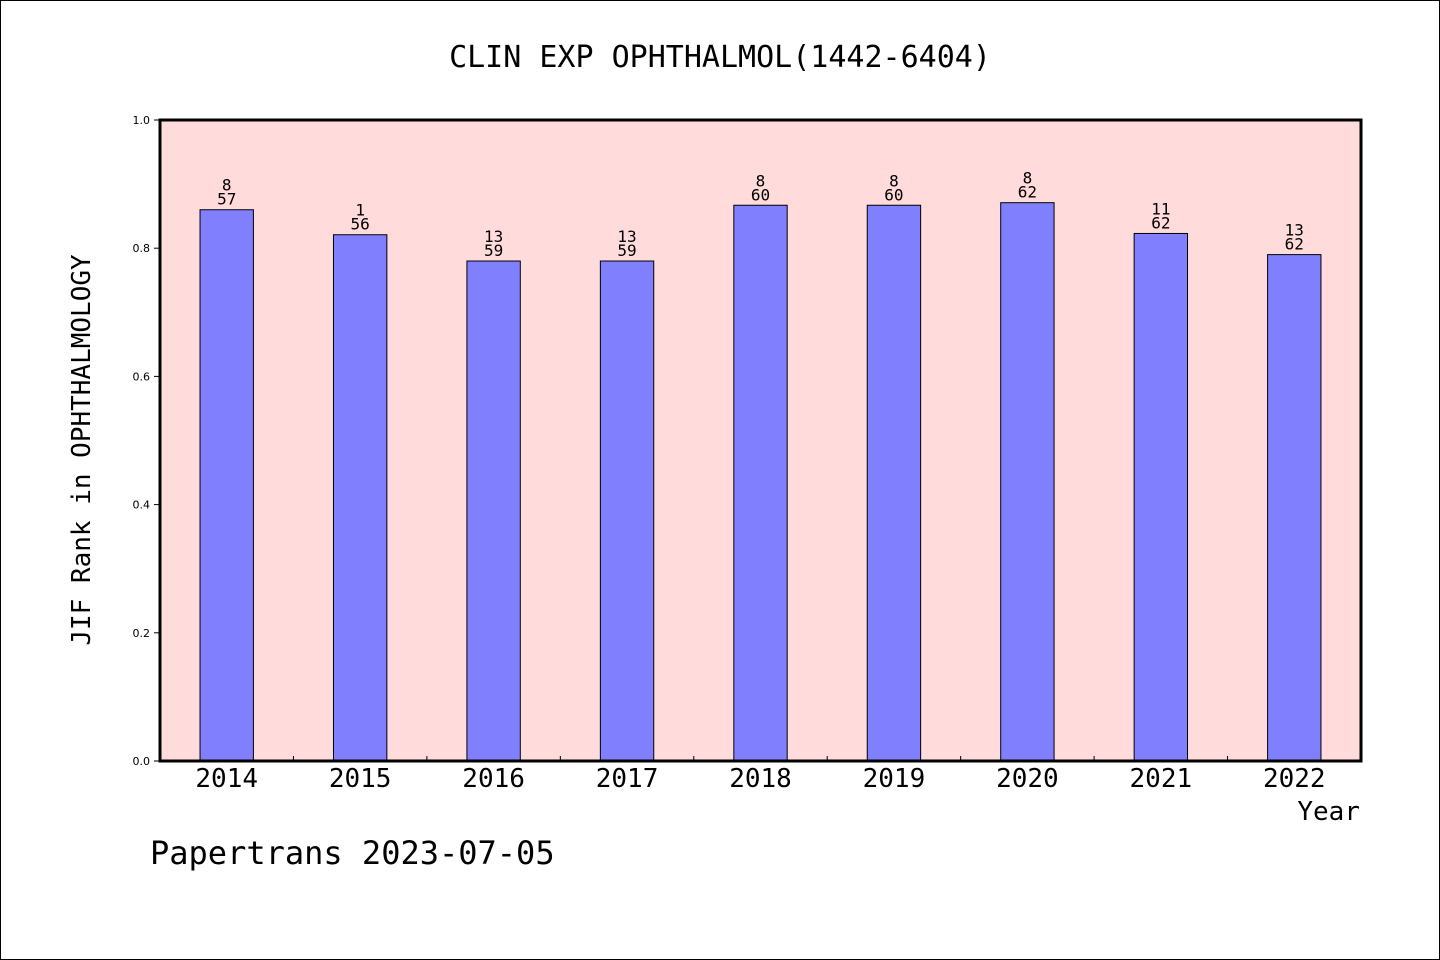  I want to click on bar-label-total: 57, so click(226, 199).